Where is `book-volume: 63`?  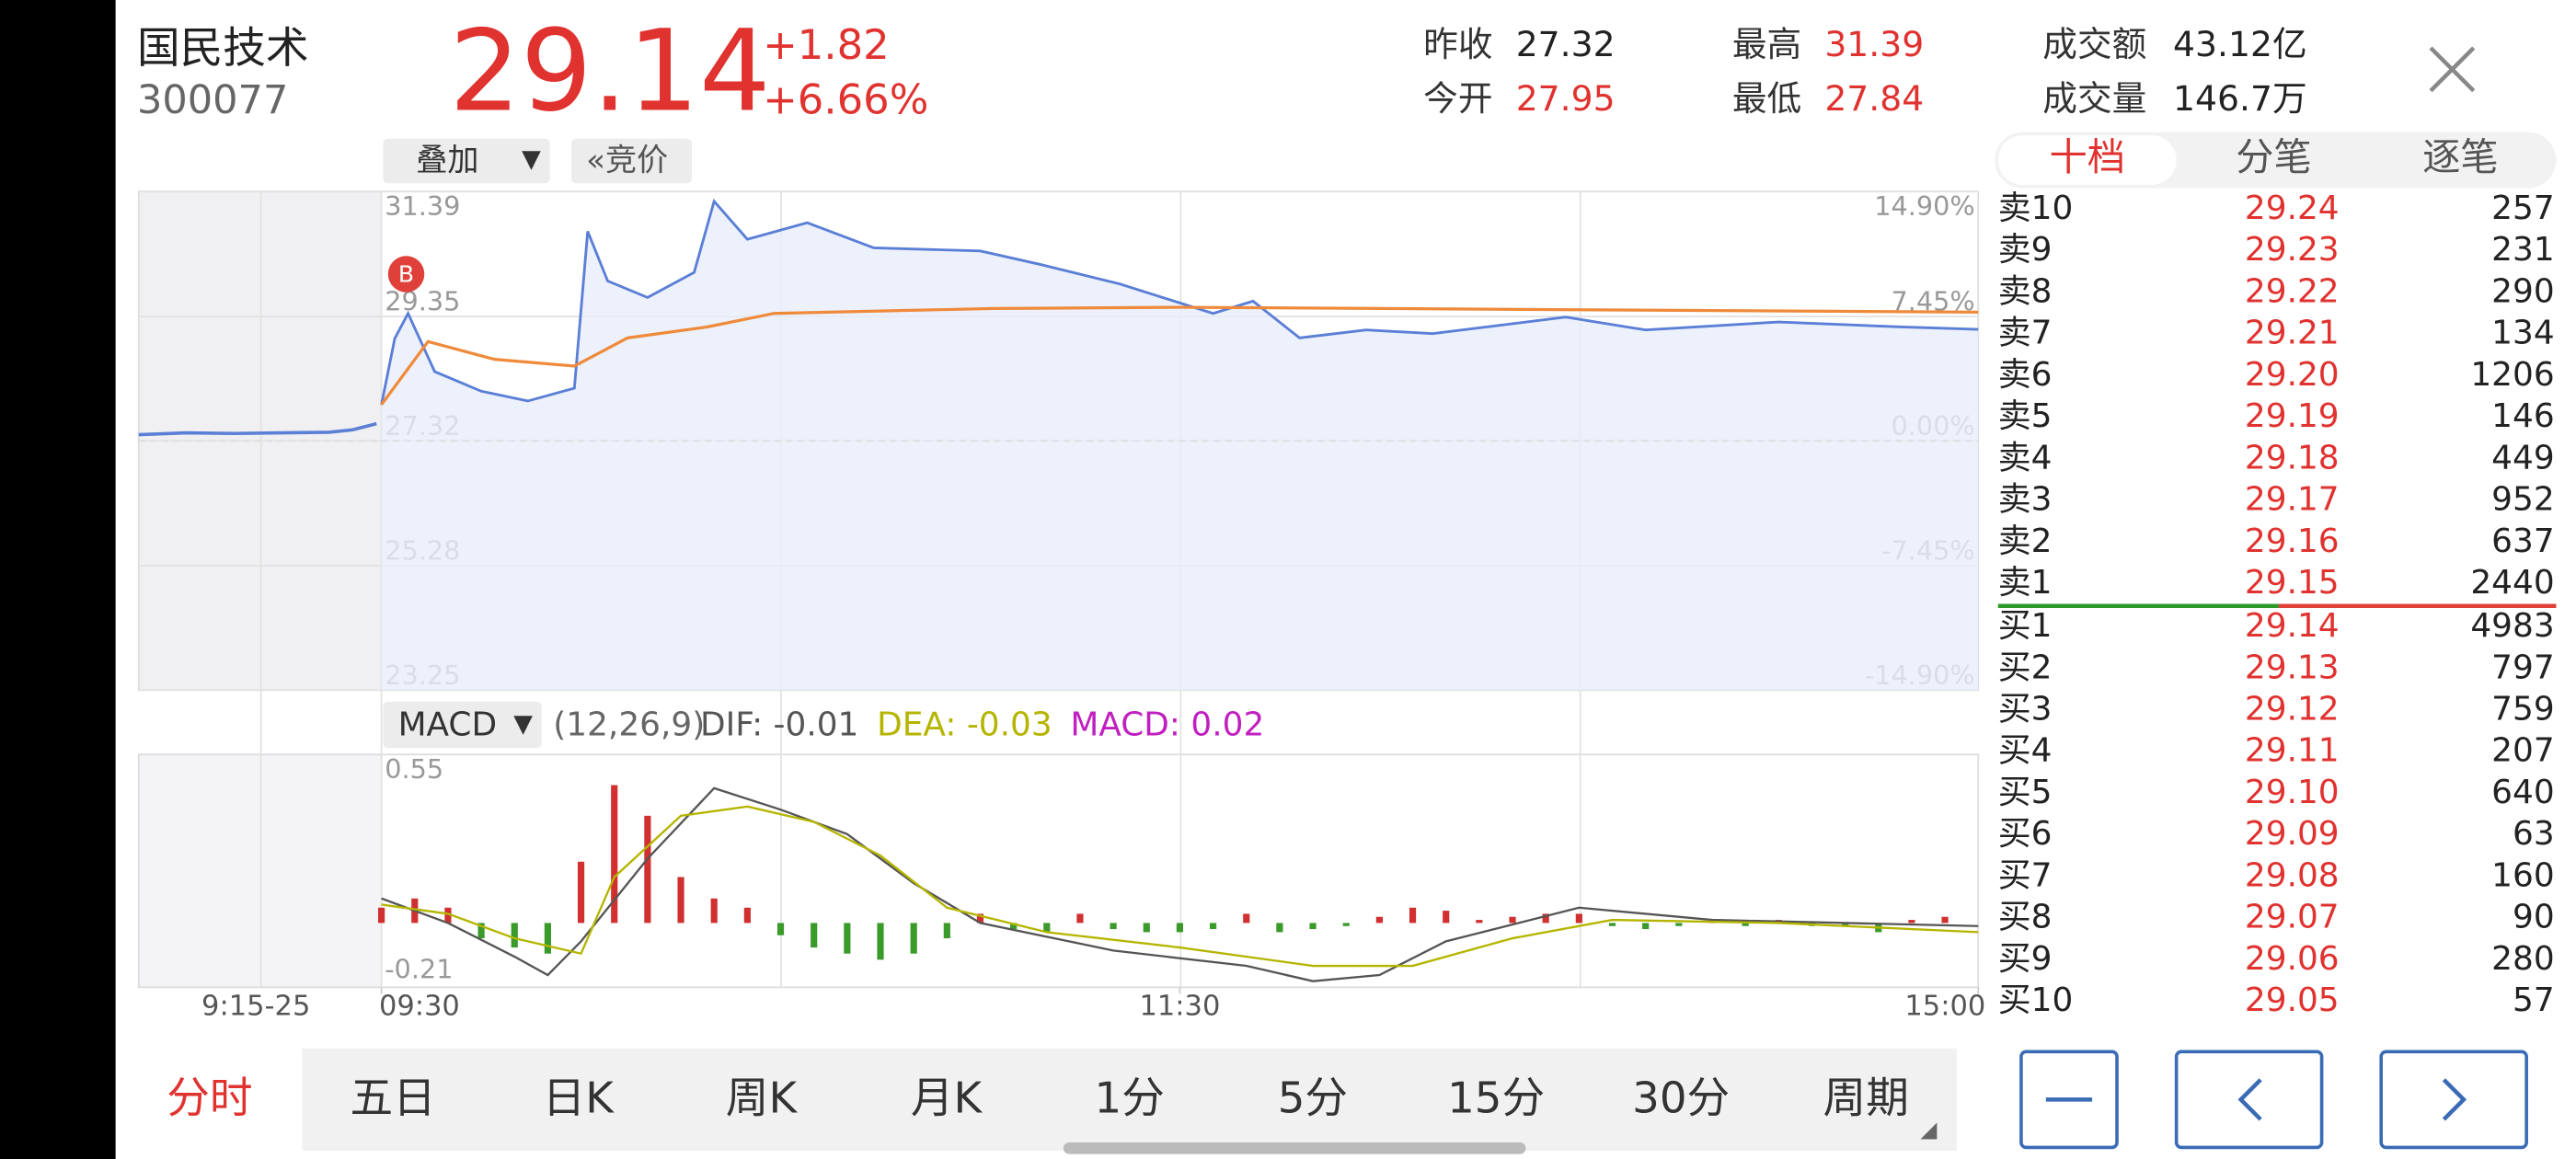
book-volume: 63 is located at coordinates (2534, 834).